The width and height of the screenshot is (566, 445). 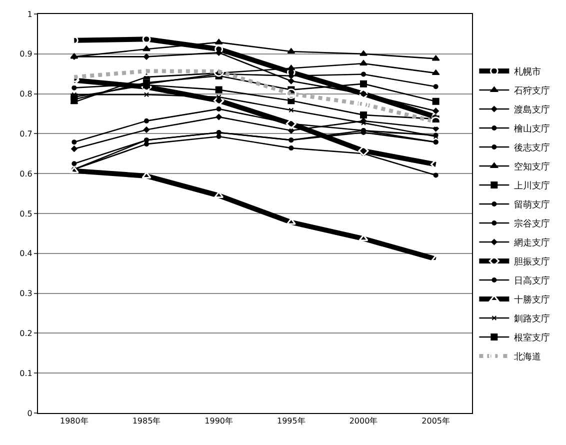 I want to click on y-tick-label: 0.3, so click(x=26, y=293).